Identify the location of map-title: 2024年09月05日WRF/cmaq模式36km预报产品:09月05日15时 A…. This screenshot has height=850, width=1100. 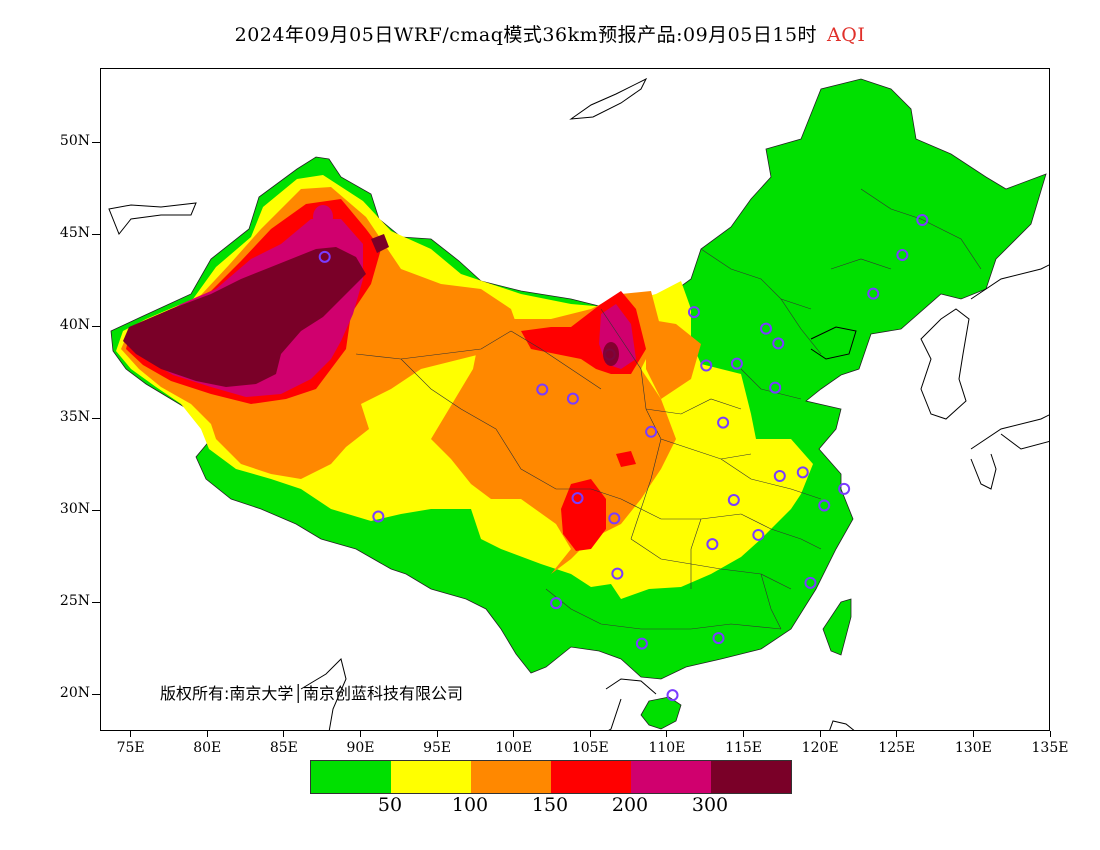
(550, 33).